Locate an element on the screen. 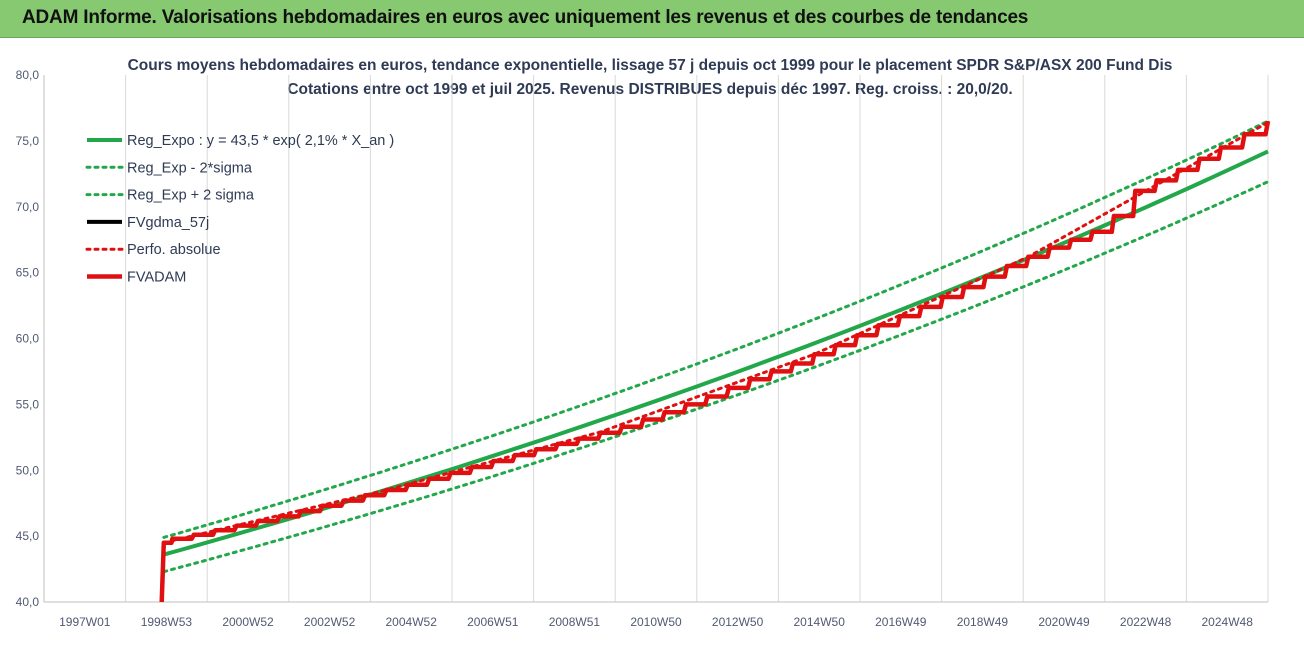  x-tick-label: 1998W53 is located at coordinates (167, 622).